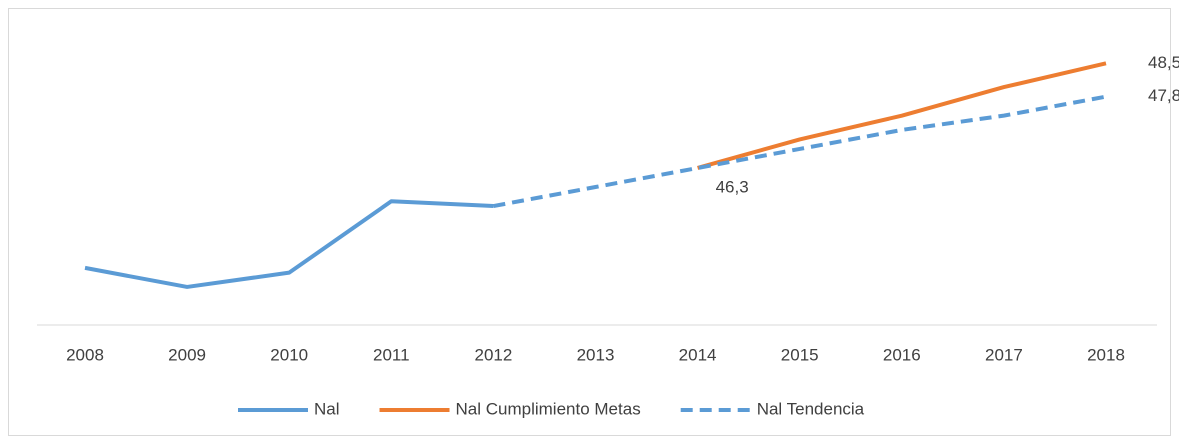  What do you see at coordinates (1106, 354) in the screenshot?
I see `x-tick-label: 2018` at bounding box center [1106, 354].